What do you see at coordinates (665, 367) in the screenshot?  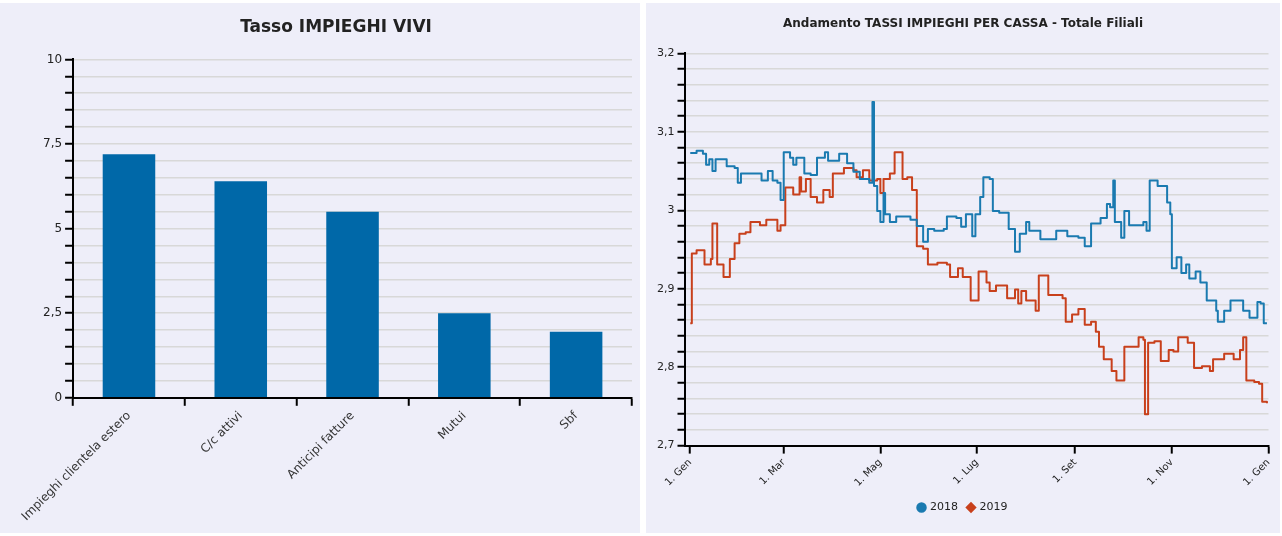 I see `y-tick-label: 2,8` at bounding box center [665, 367].